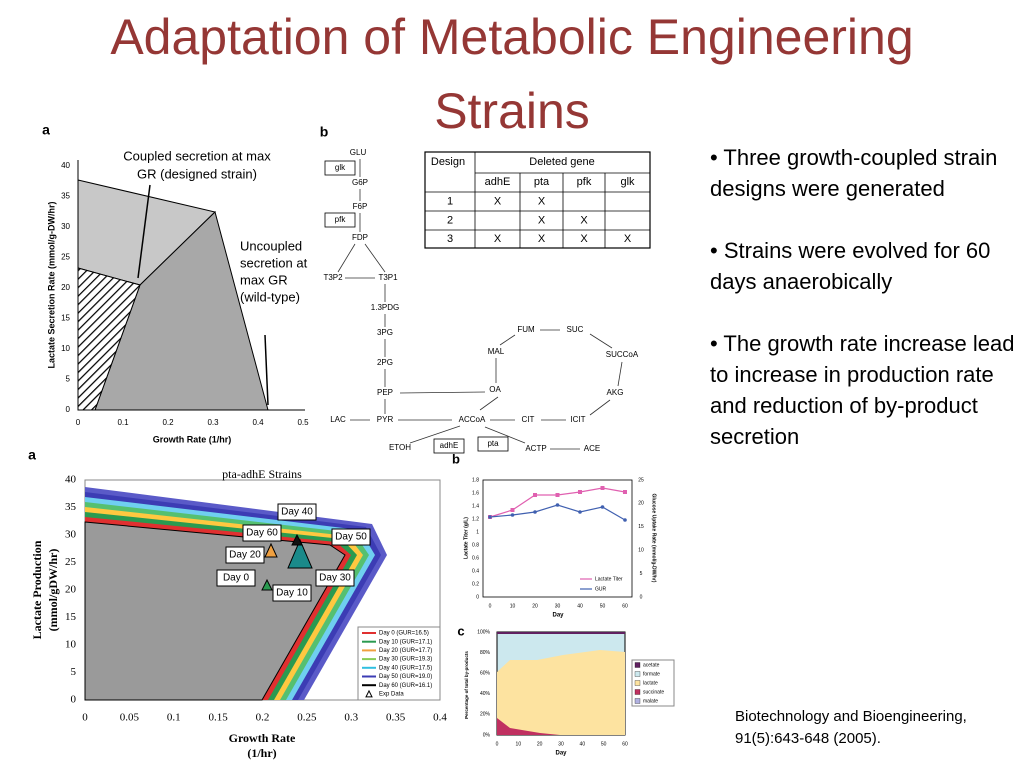  I want to click on x-tick-label: 30, so click(558, 606).